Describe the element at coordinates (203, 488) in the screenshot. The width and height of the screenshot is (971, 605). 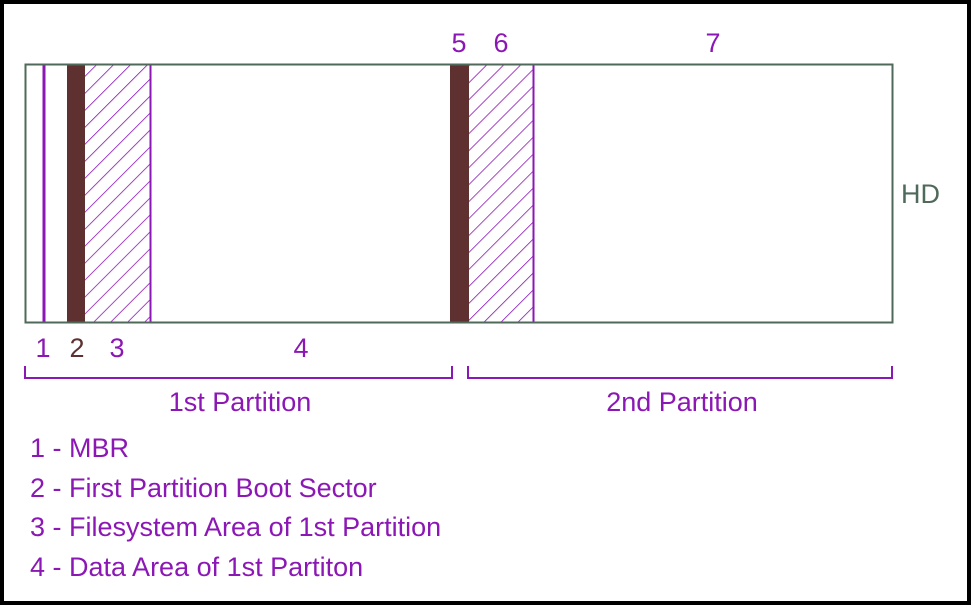
I see `legend-item-boot-sector: 2 - First Partition Boot Sector` at that location.